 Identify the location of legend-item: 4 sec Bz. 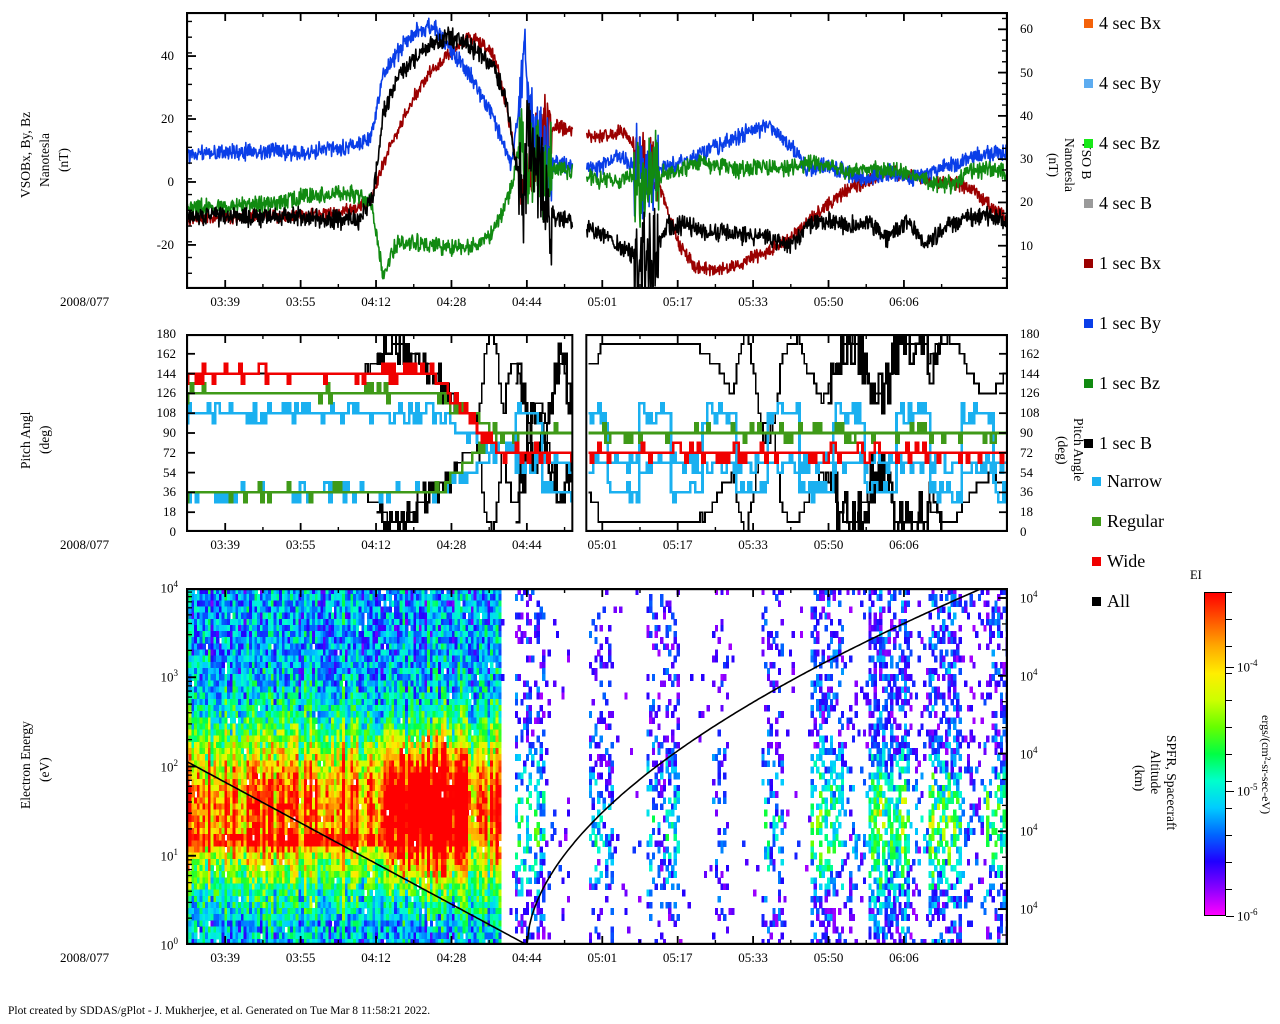
(1122, 143).